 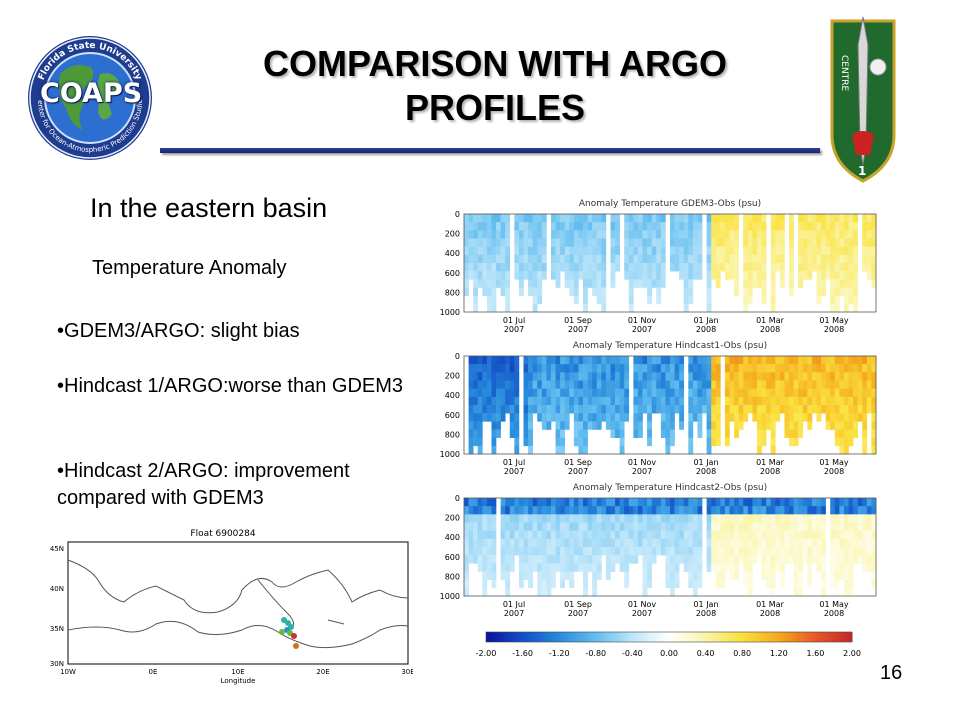 What do you see at coordinates (770, 462) in the screenshot?
I see `x-tick-label: 01 Mar` at bounding box center [770, 462].